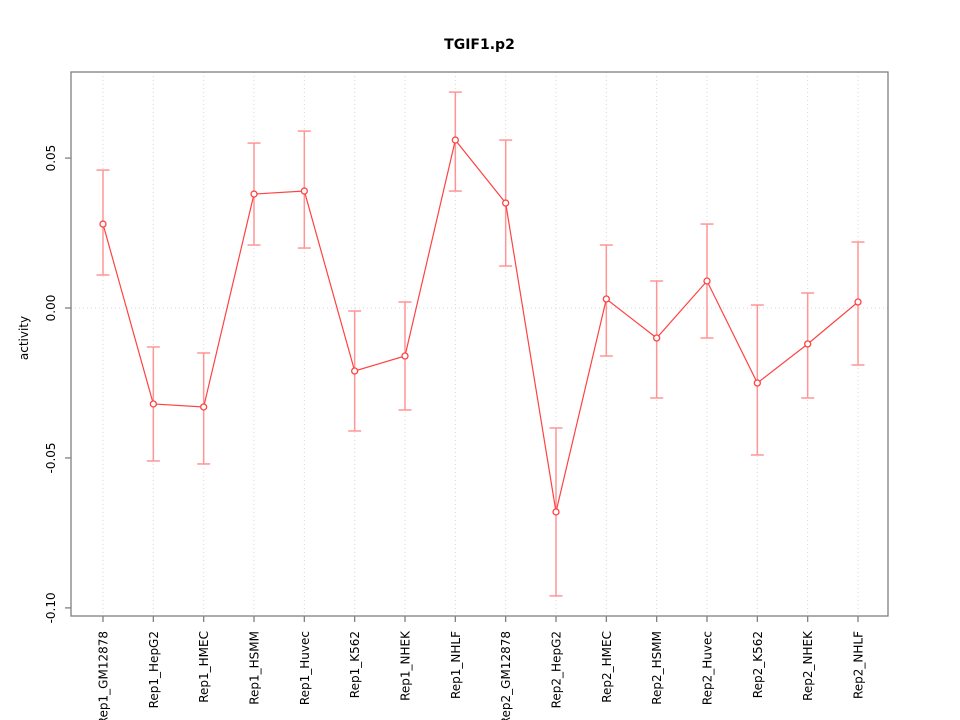 The height and width of the screenshot is (720, 960). I want to click on y-tick-label: -0.10, so click(51, 607).